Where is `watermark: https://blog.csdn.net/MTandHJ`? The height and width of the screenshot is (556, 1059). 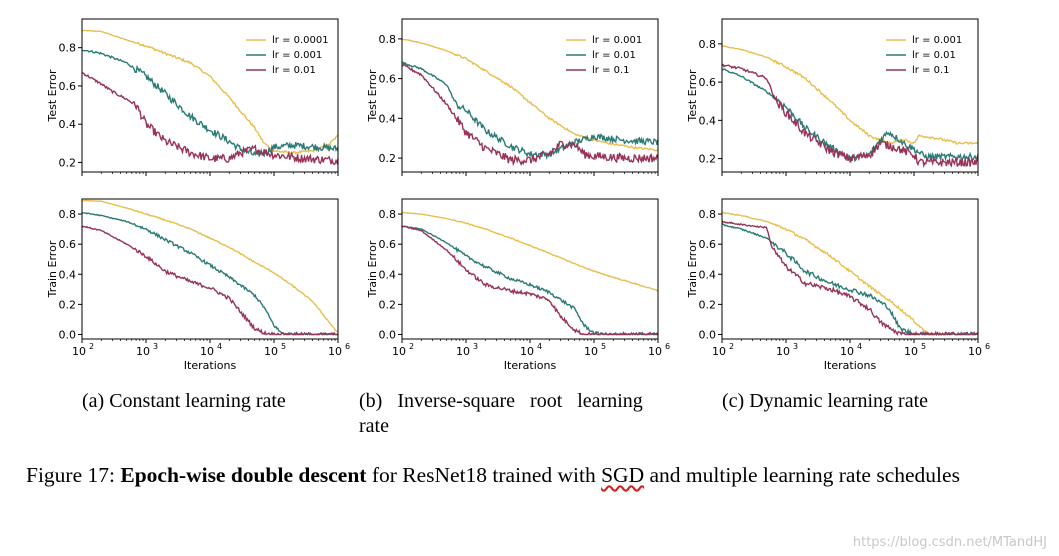
watermark: https://blog.csdn.net/MTandHJ is located at coordinates (949, 542).